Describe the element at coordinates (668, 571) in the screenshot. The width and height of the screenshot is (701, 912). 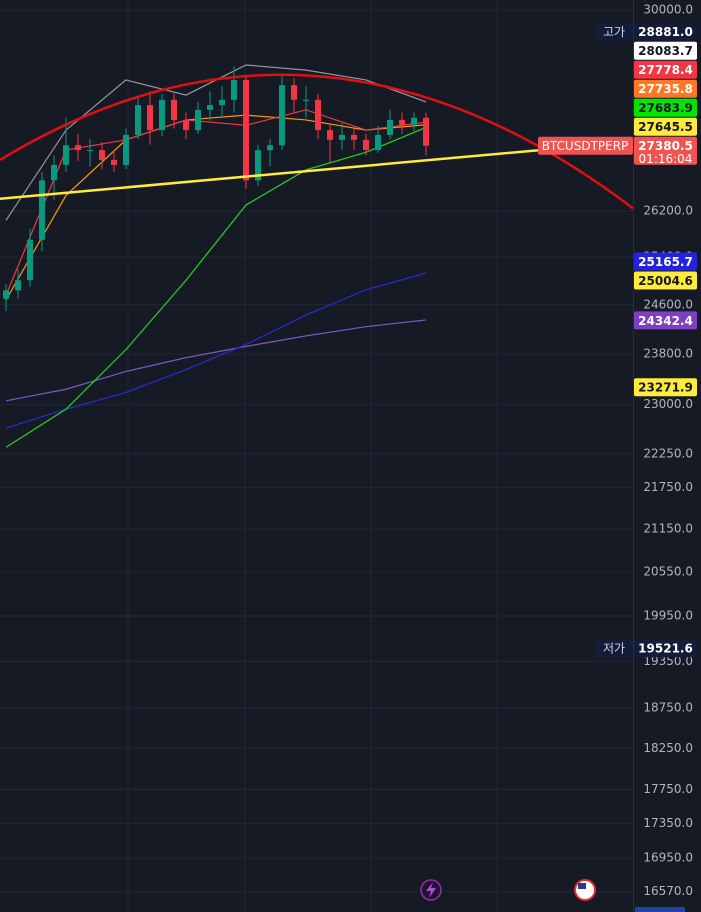
I see `y-tick-label: 20550.0` at that location.